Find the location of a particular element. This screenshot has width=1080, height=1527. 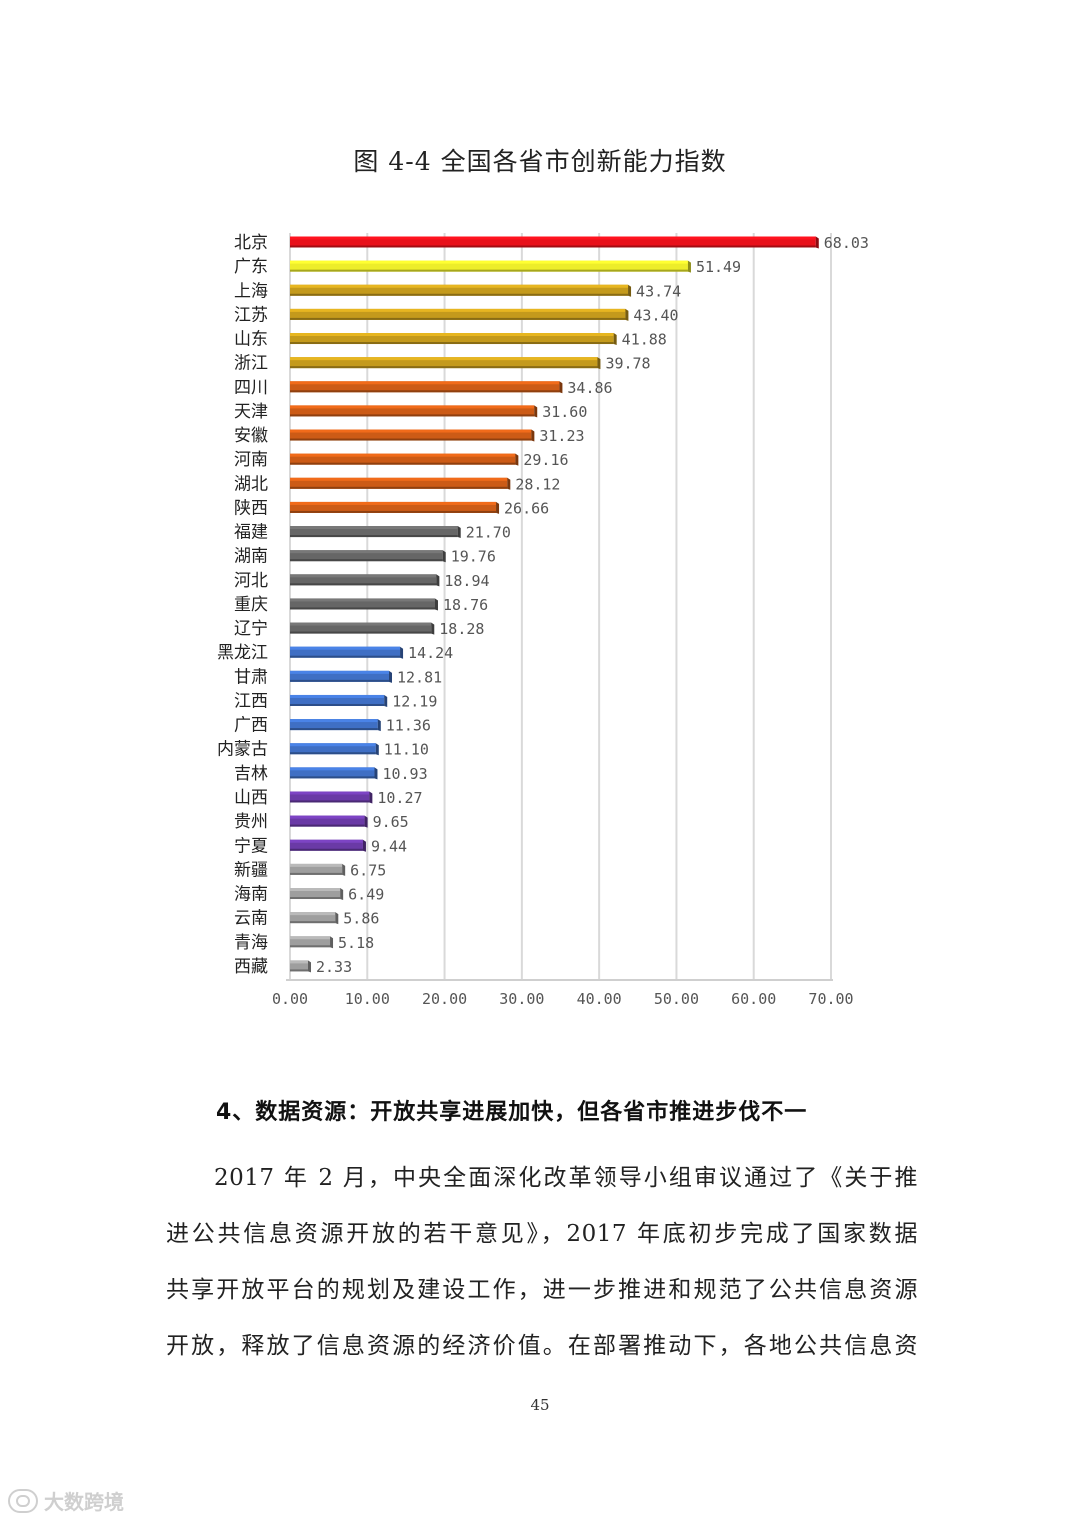

value-label: 10.27 is located at coordinates (399, 798).